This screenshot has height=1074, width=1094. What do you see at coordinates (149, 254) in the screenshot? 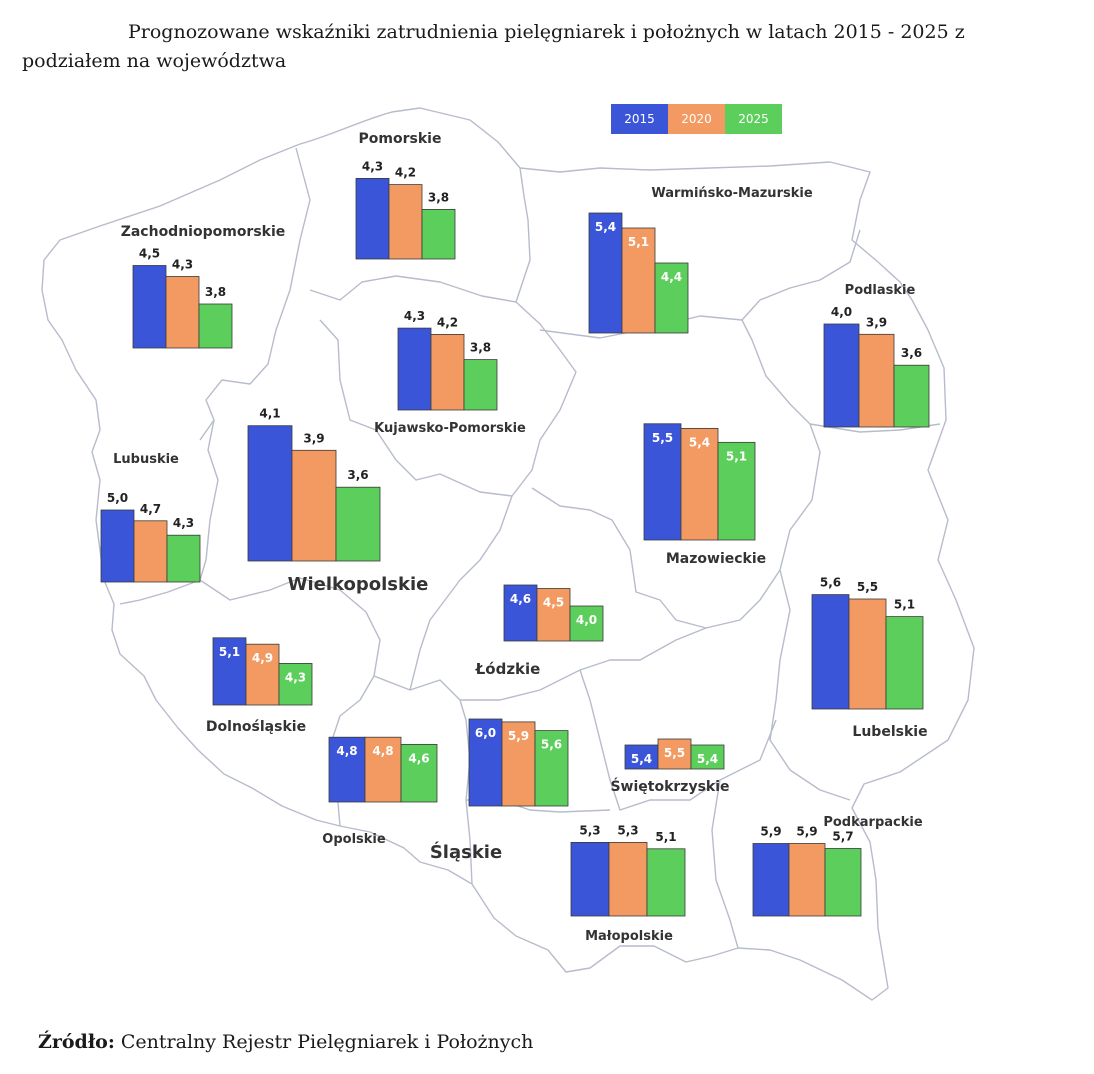
I see `data-label: 4,5` at bounding box center [149, 254].